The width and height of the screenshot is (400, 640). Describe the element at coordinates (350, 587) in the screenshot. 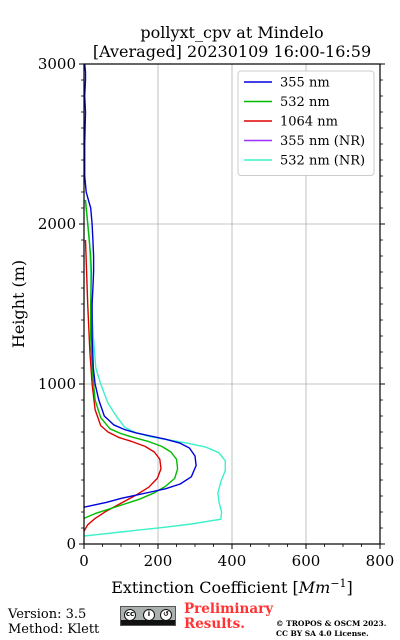

I see `x-axis-label-close: ]` at that location.